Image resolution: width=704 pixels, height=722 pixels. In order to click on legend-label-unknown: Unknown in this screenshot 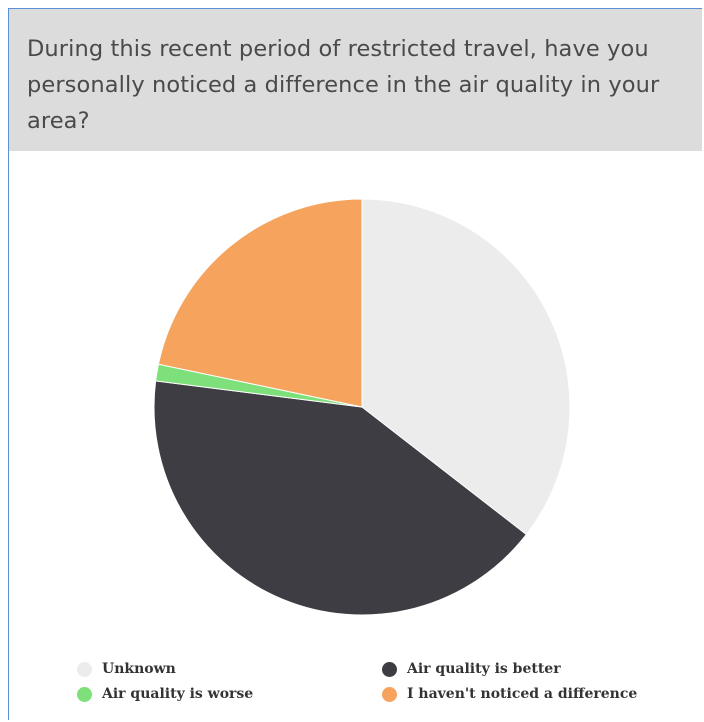, I will do `click(139, 669)`.